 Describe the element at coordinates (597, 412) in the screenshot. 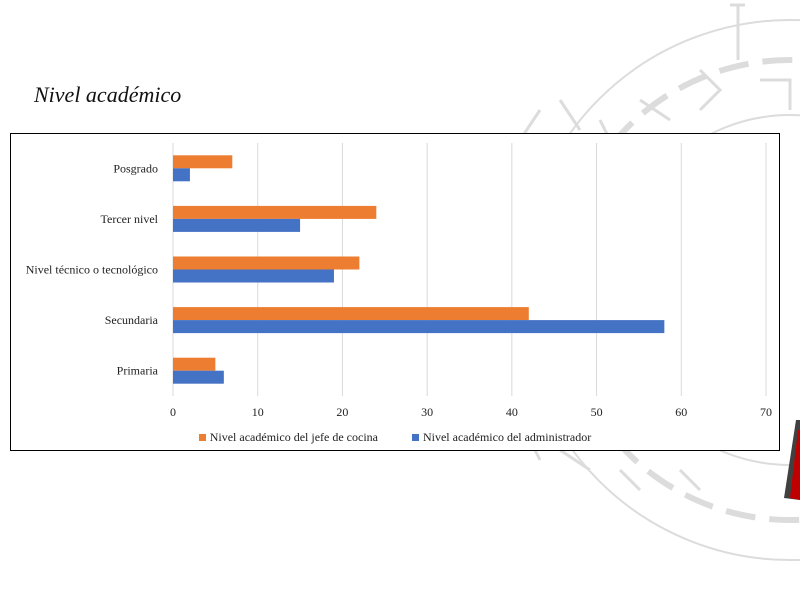

I see `x-tick-label: 50` at that location.